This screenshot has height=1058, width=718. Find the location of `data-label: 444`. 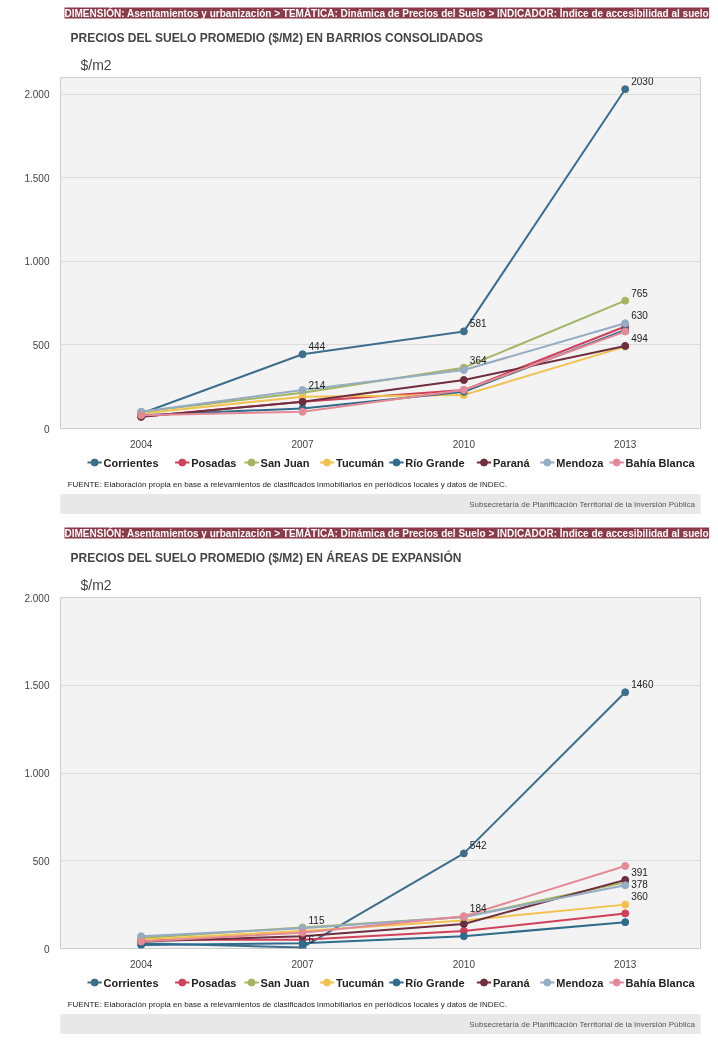

data-label: 444 is located at coordinates (317, 347).